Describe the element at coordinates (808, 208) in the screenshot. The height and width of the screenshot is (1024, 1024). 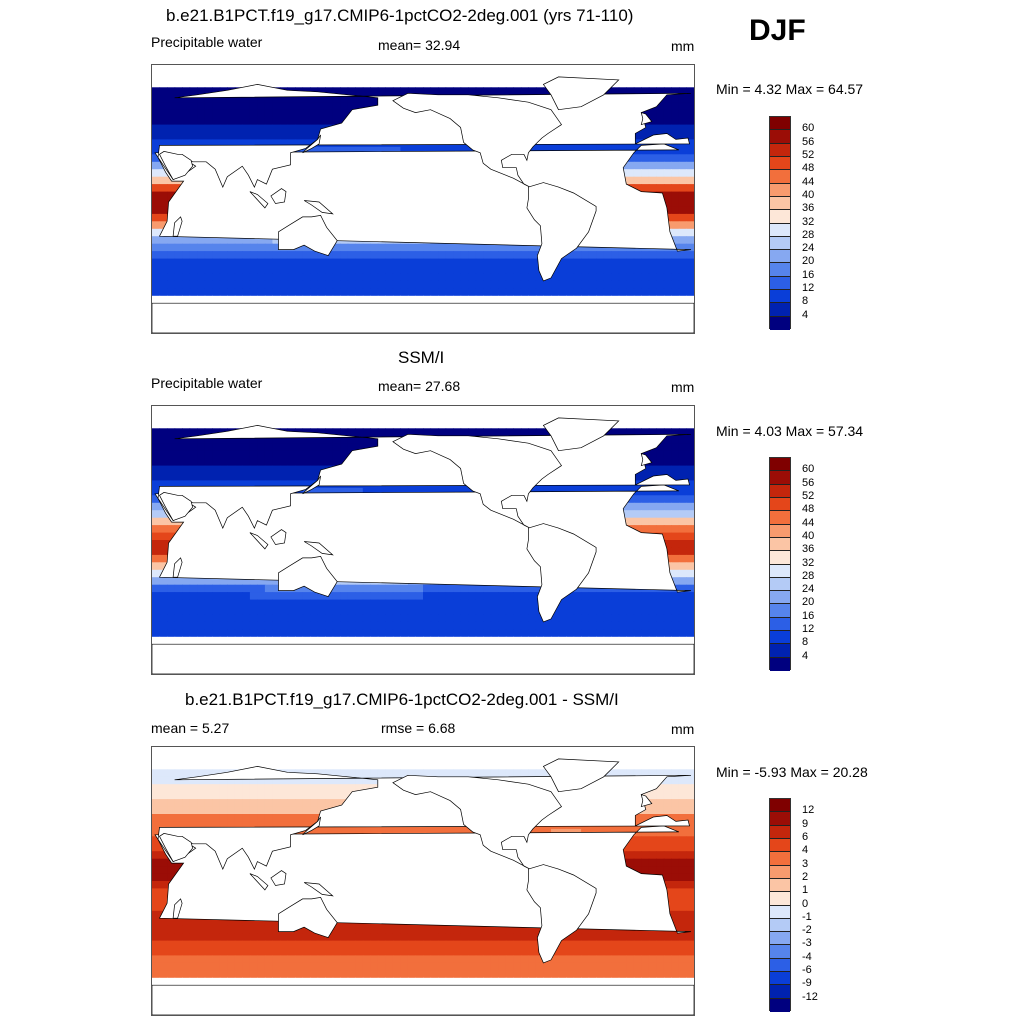
I see `colorbar-tick-label: 36` at that location.